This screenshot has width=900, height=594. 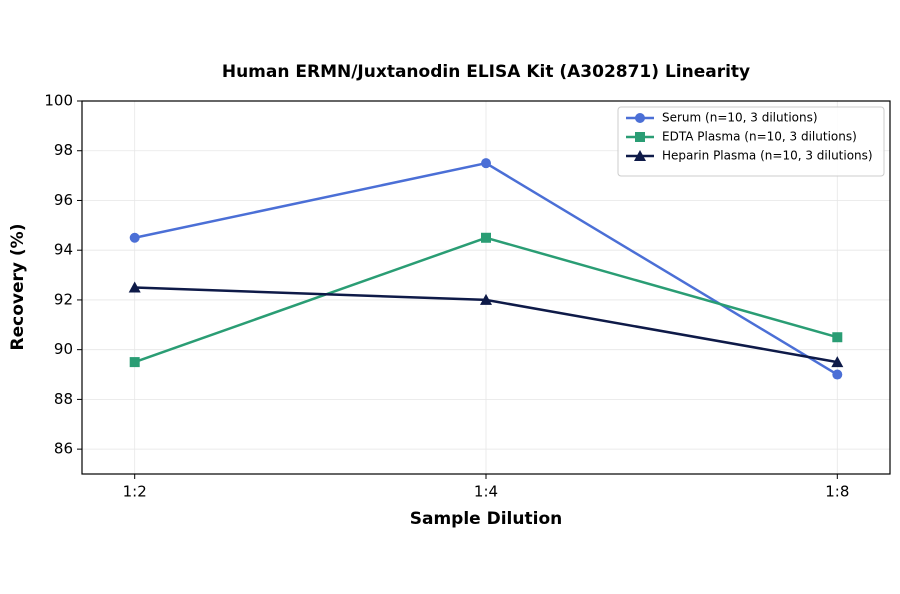 I want to click on x-tick-label: 1:4, so click(x=486, y=492).